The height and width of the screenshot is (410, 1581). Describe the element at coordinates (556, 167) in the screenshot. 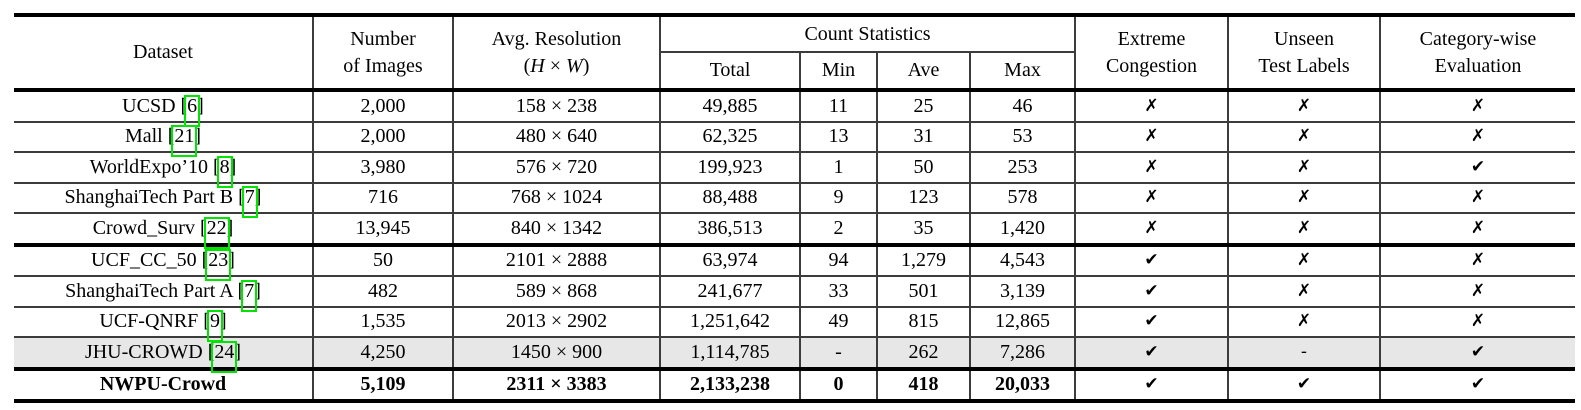

I see `avg-resolution-cell: 576 × 720` at that location.